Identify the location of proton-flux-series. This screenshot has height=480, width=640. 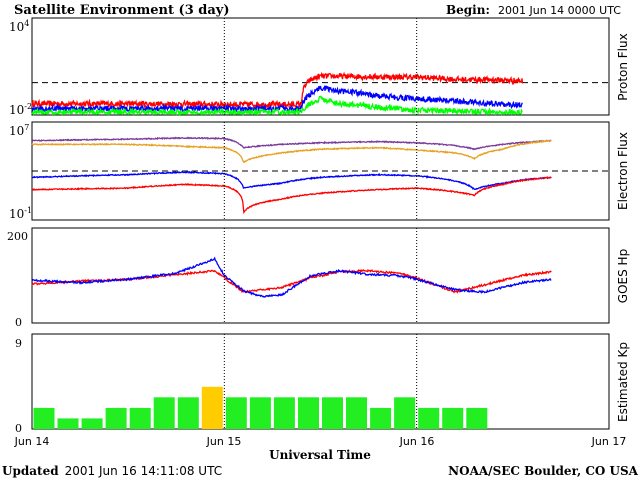
(320, 94).